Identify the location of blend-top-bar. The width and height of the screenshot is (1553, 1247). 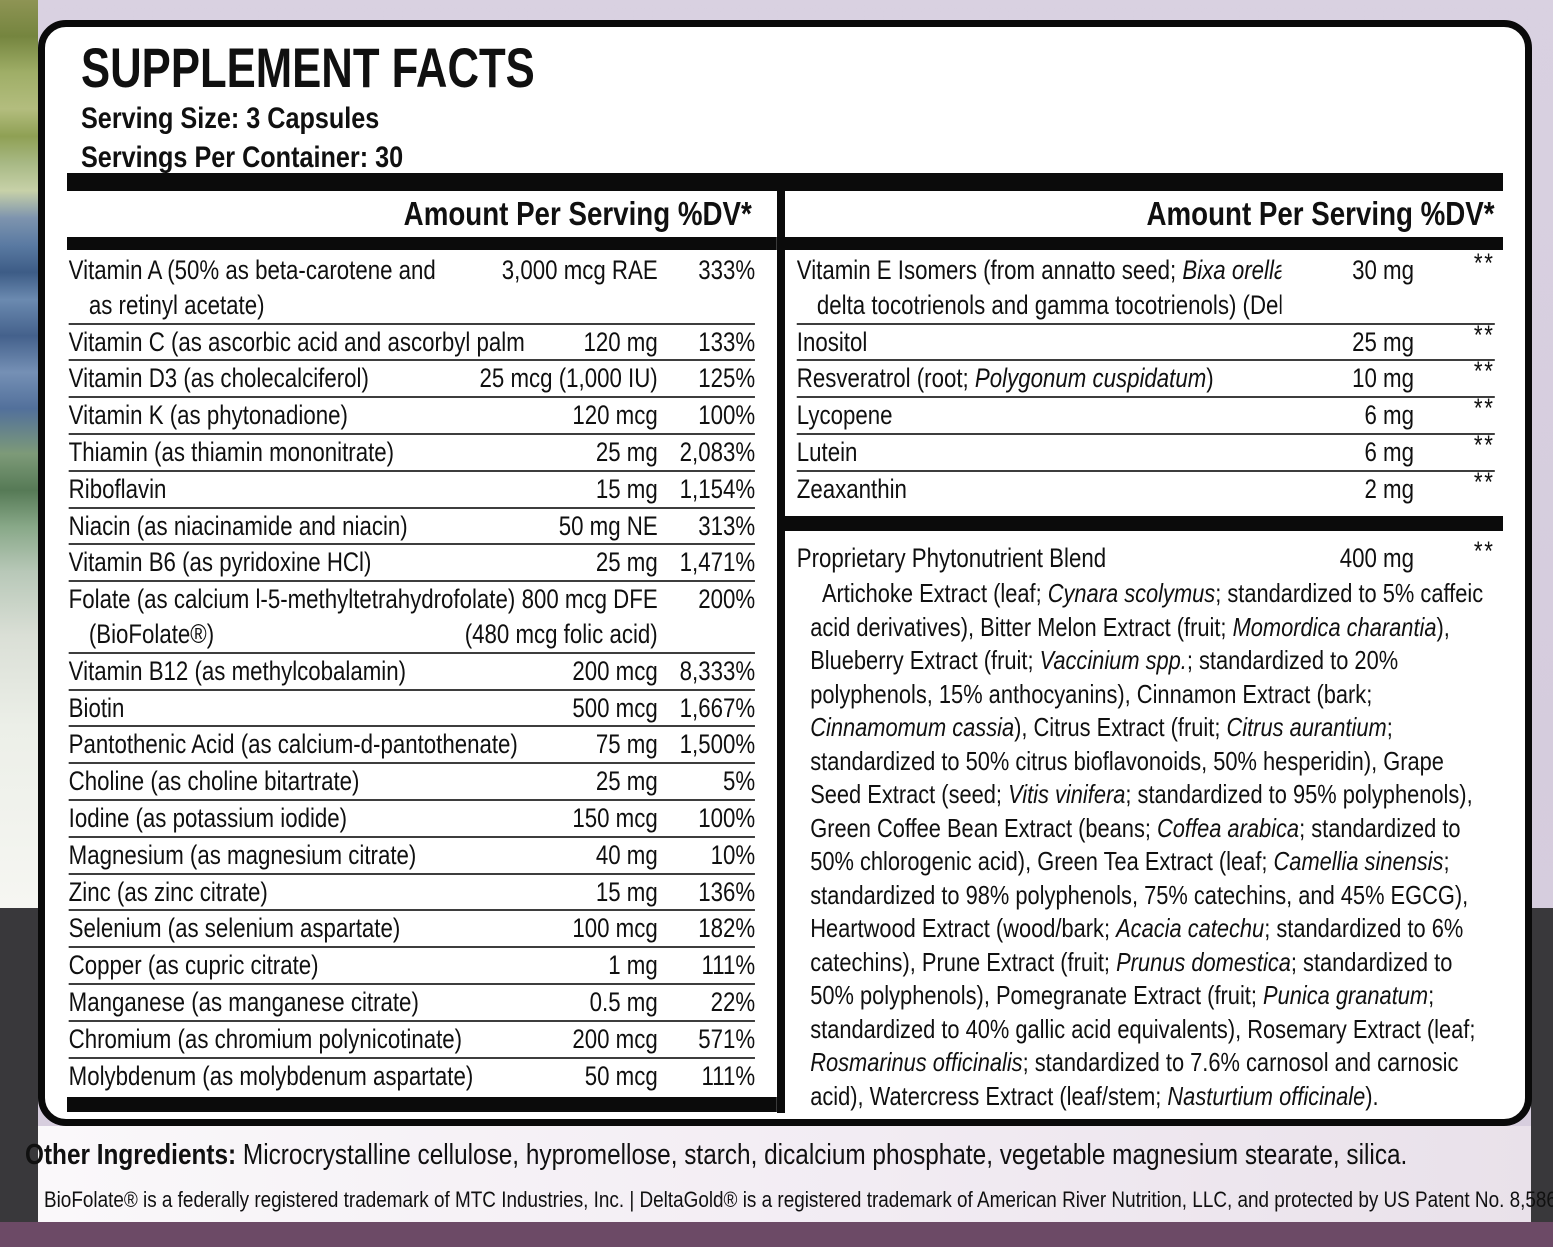
(1144, 523).